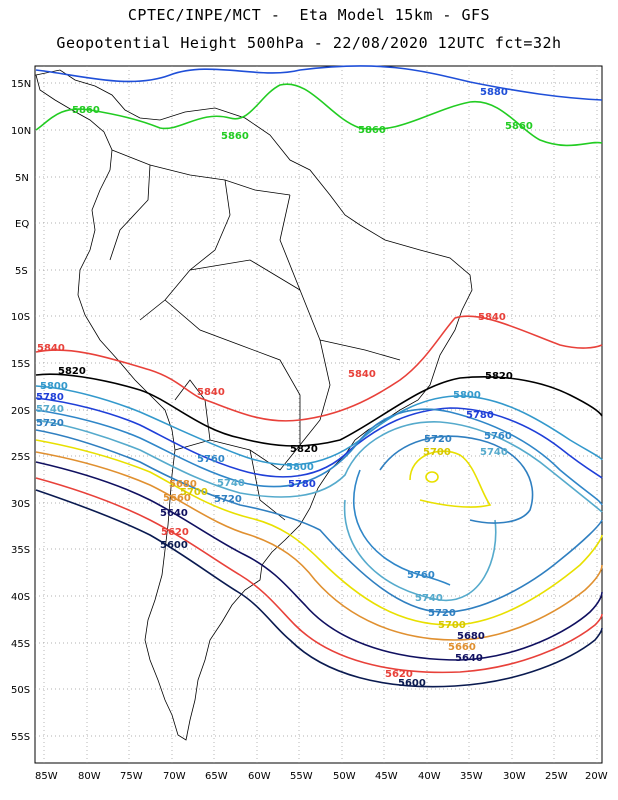 The image size is (618, 800). I want to click on lat-label: 10S, so click(20, 317).